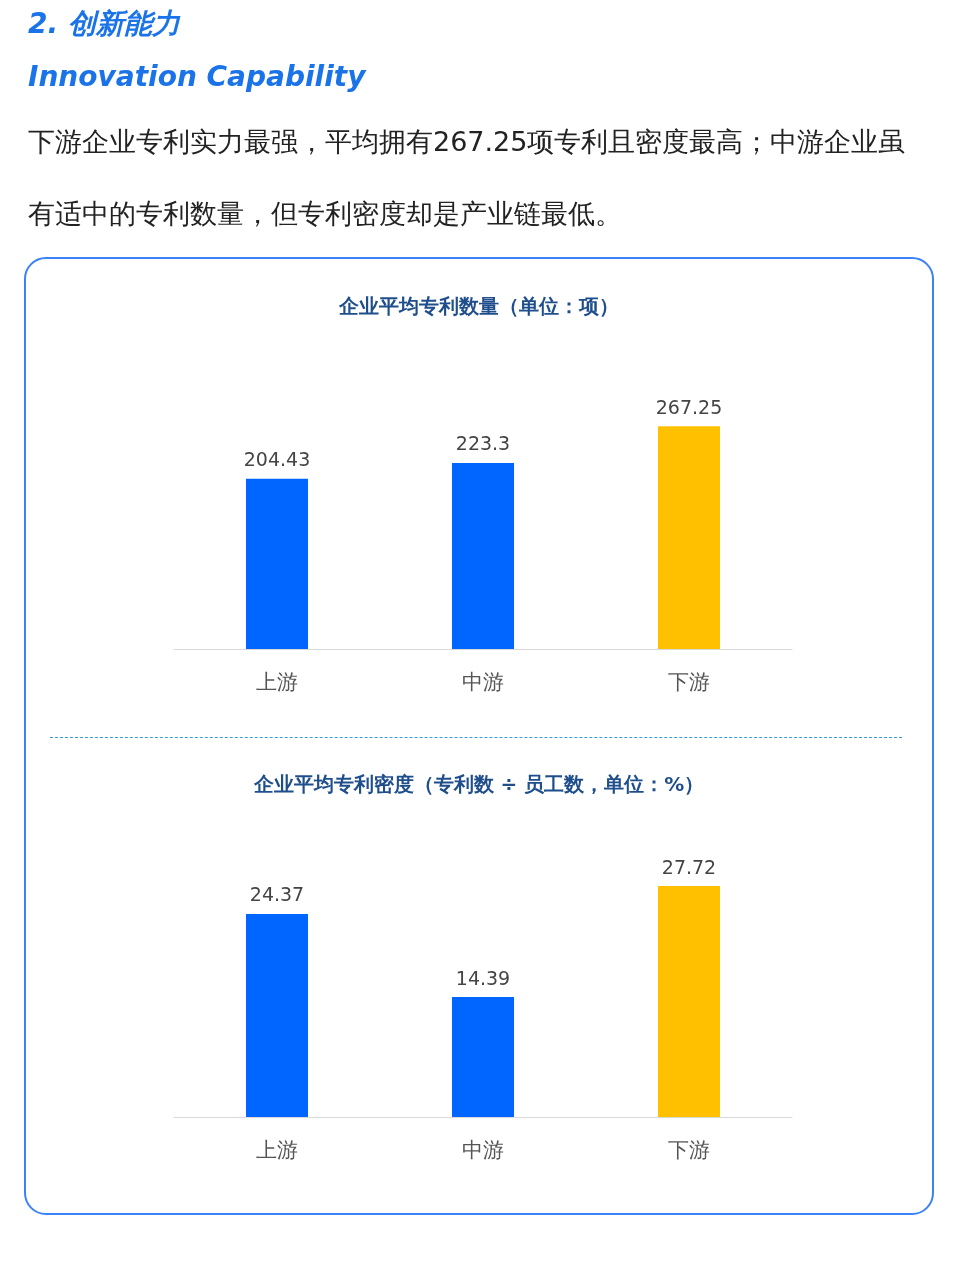 The image size is (959, 1266). What do you see at coordinates (478, 306) in the screenshot?
I see `chart-title: 企业平均专利数量（单位：项）` at bounding box center [478, 306].